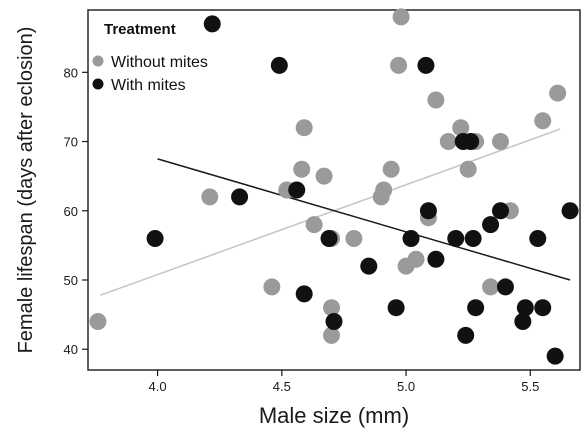 This screenshot has width=588, height=432. I want to click on y-tick-label: 50, so click(71, 280).